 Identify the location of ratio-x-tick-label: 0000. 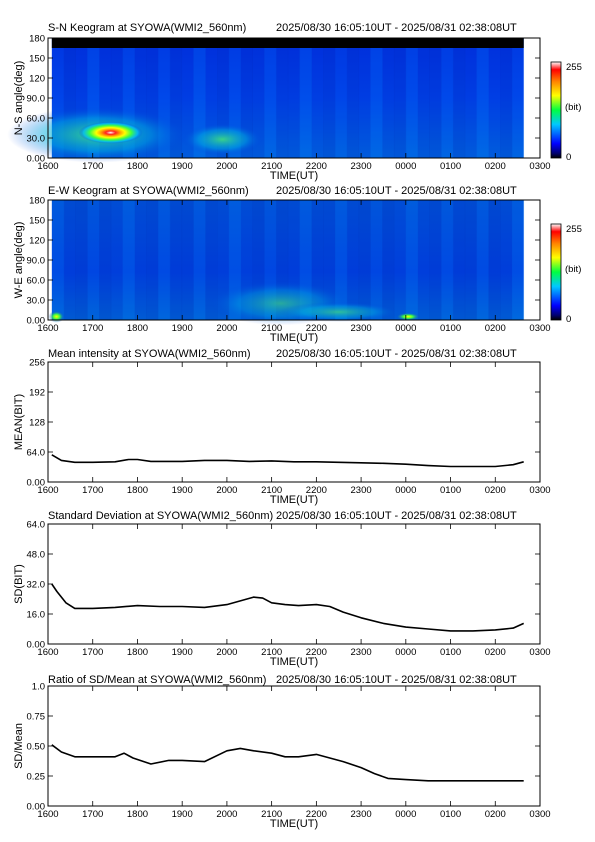
(405, 814).